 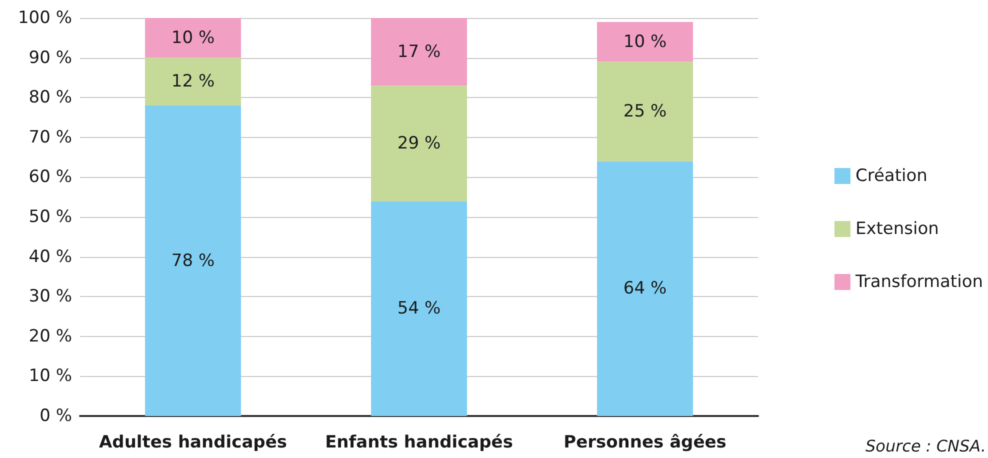 I want to click on y-tick-label: 100 %, so click(x=45, y=18).